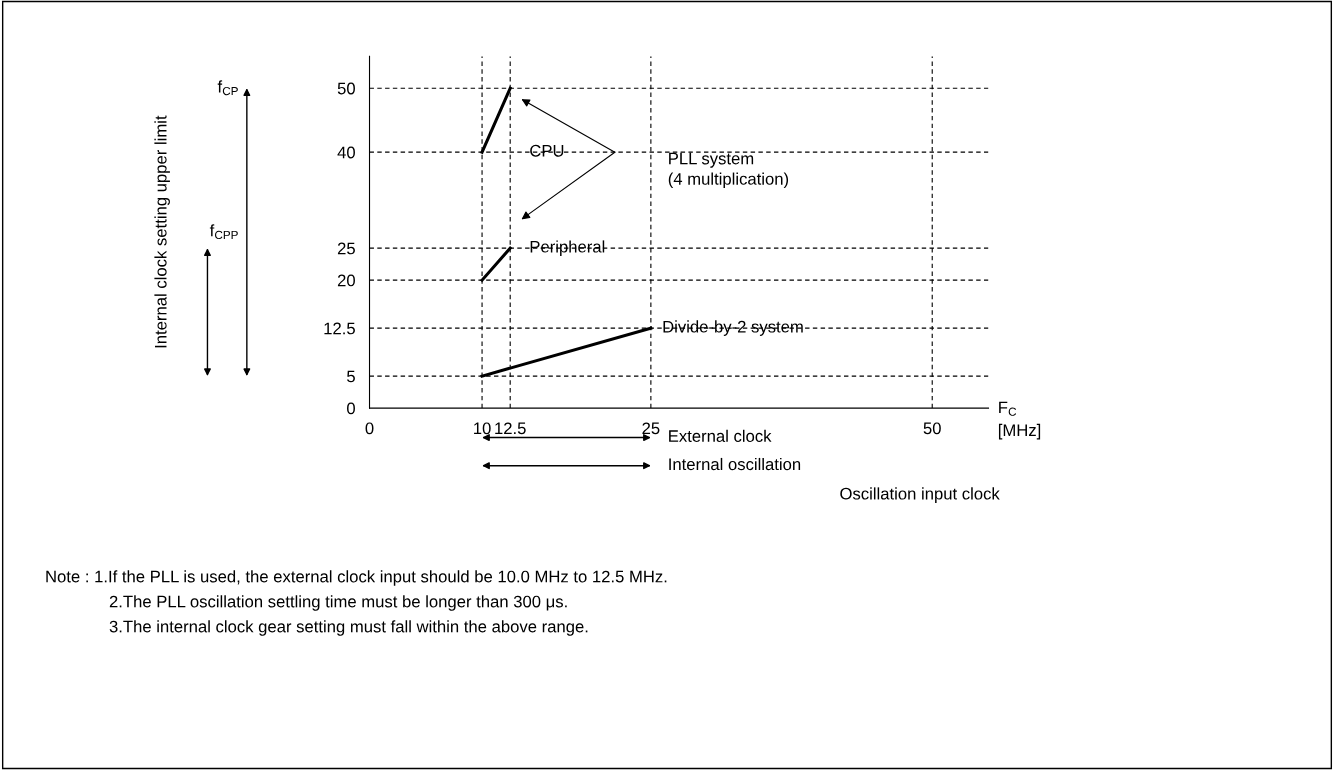 The width and height of the screenshot is (1334, 770). I want to click on text: f$_{CP}$, so click(227, 88).